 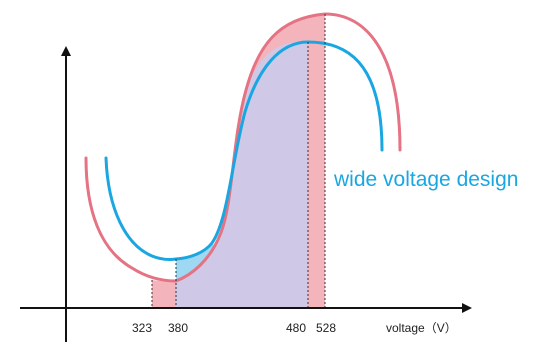 What do you see at coordinates (178, 328) in the screenshot?
I see `tick-label-380: 380` at bounding box center [178, 328].